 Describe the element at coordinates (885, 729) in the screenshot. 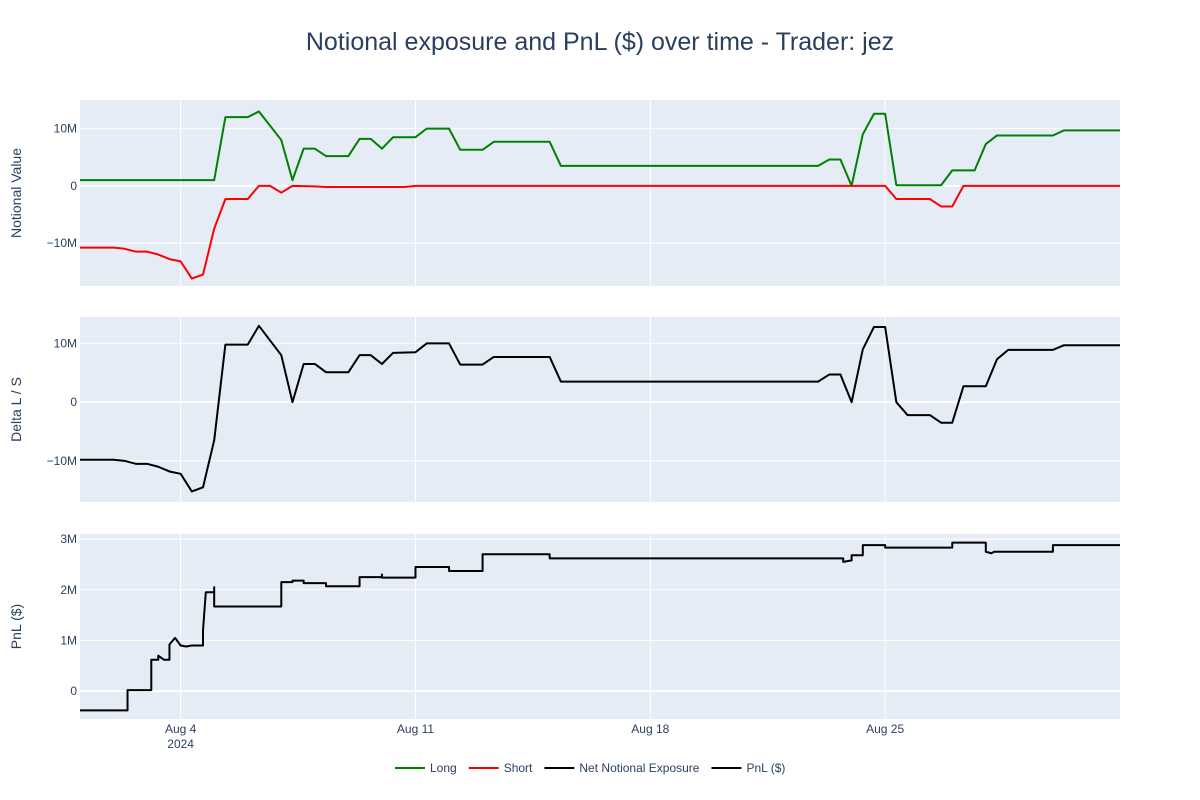

I see `x-tick-label: Aug 25` at that location.